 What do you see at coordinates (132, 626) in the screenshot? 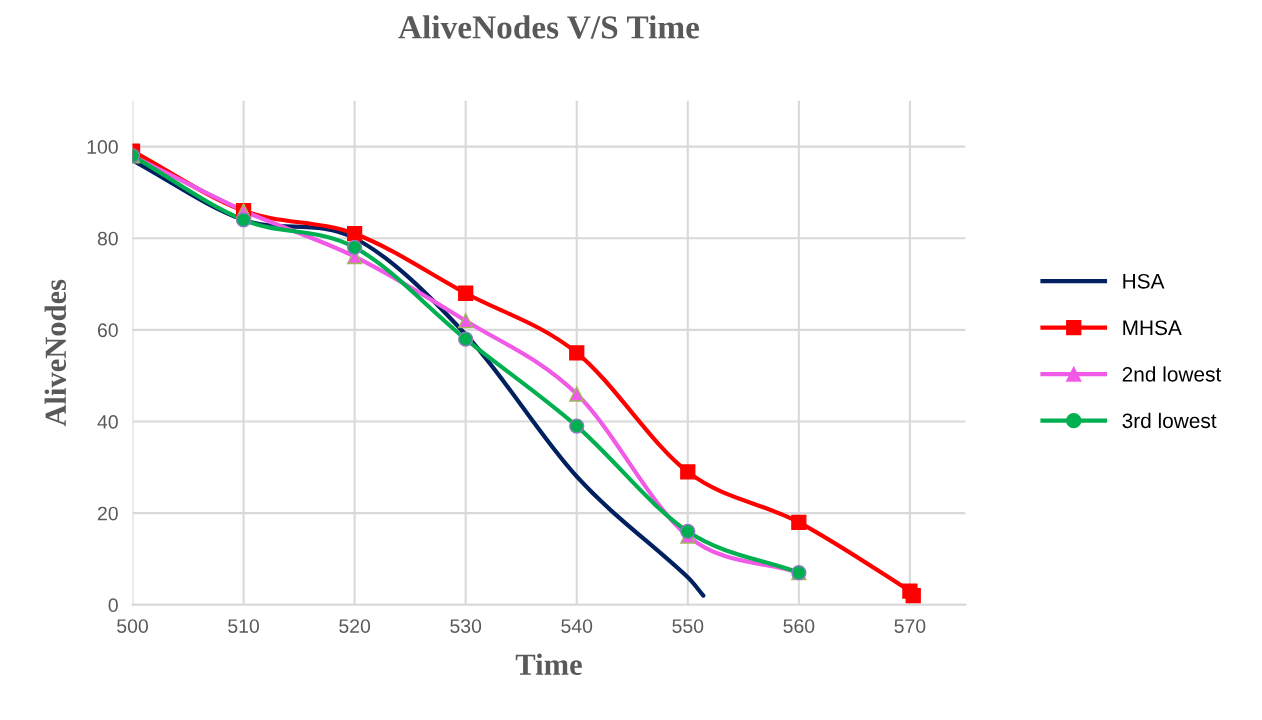
I see `x-tick-label: 500` at bounding box center [132, 626].